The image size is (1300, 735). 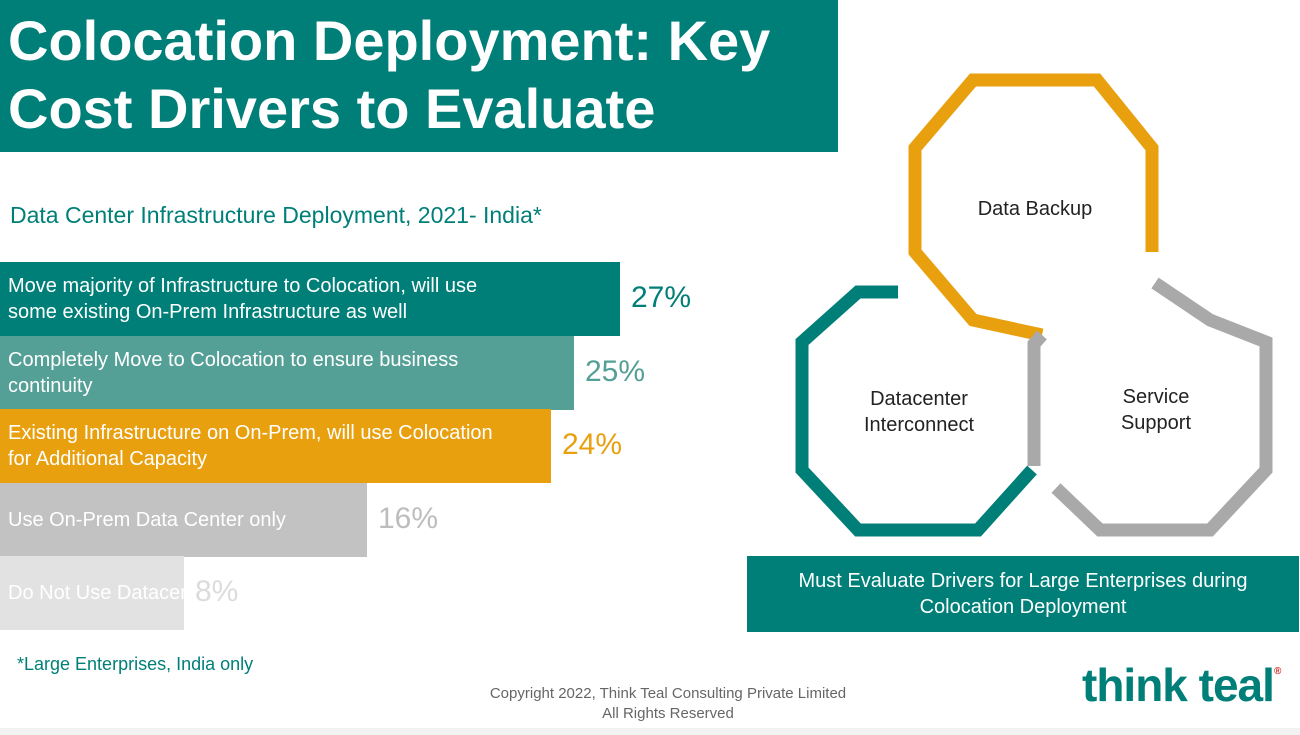 I want to click on bar-label-line: Do Not Use Datacenter, so click(x=111, y=593).